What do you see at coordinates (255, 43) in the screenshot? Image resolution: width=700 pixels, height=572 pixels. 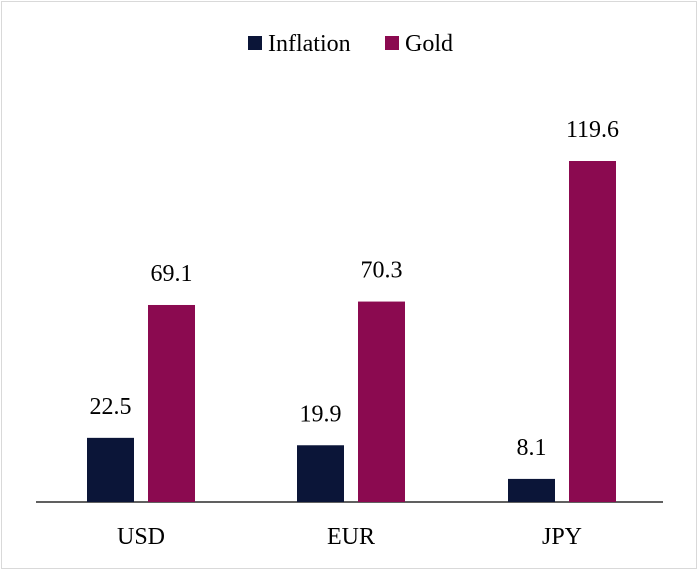 I see `legend-swatch-inflation` at bounding box center [255, 43].